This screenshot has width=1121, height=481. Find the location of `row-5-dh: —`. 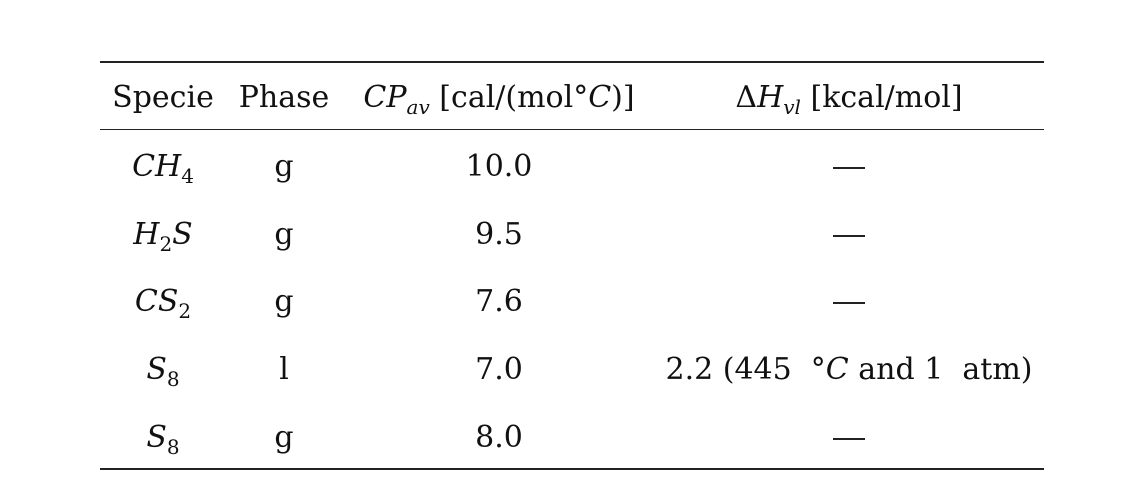

row-5-dh: — is located at coordinates (849, 438).